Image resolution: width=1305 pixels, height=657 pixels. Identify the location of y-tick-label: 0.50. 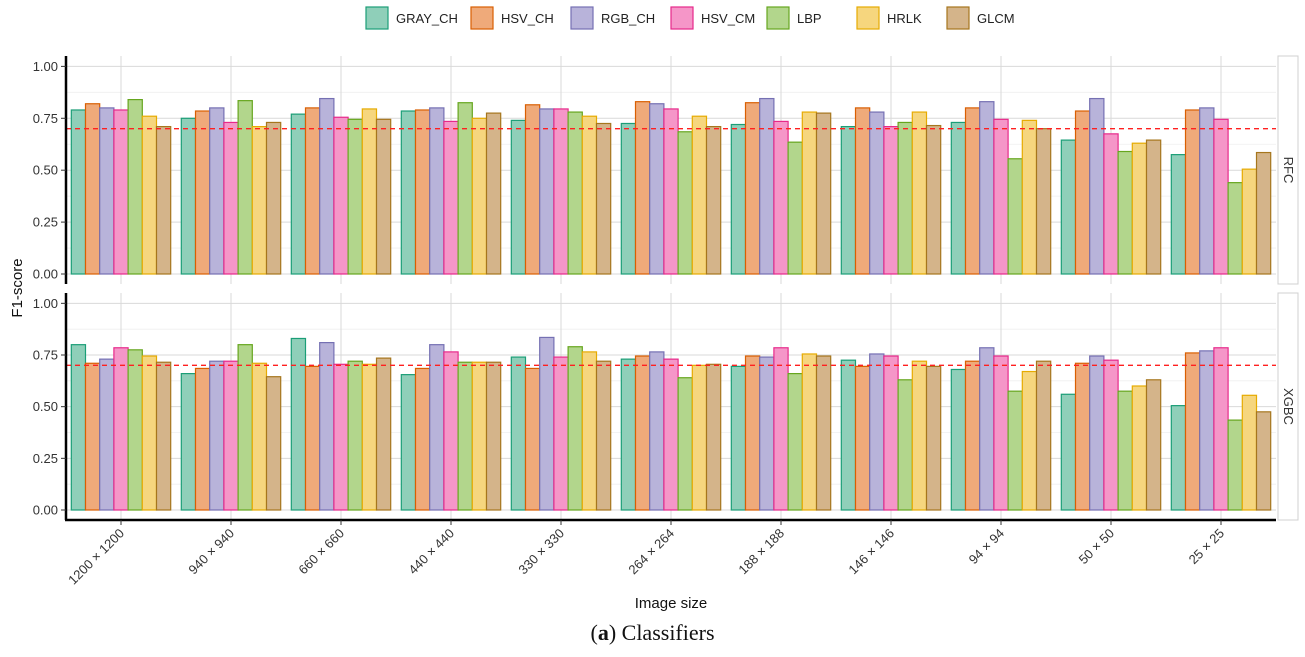
(45, 170).